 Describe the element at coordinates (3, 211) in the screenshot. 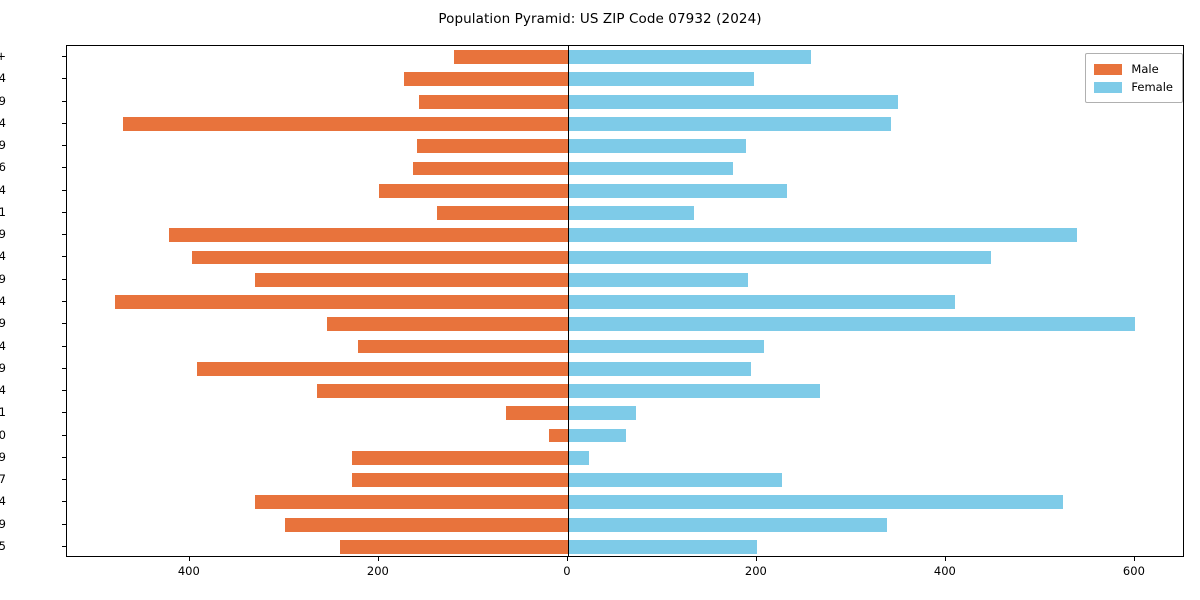

I see `y-tick-label: 60-61` at that location.